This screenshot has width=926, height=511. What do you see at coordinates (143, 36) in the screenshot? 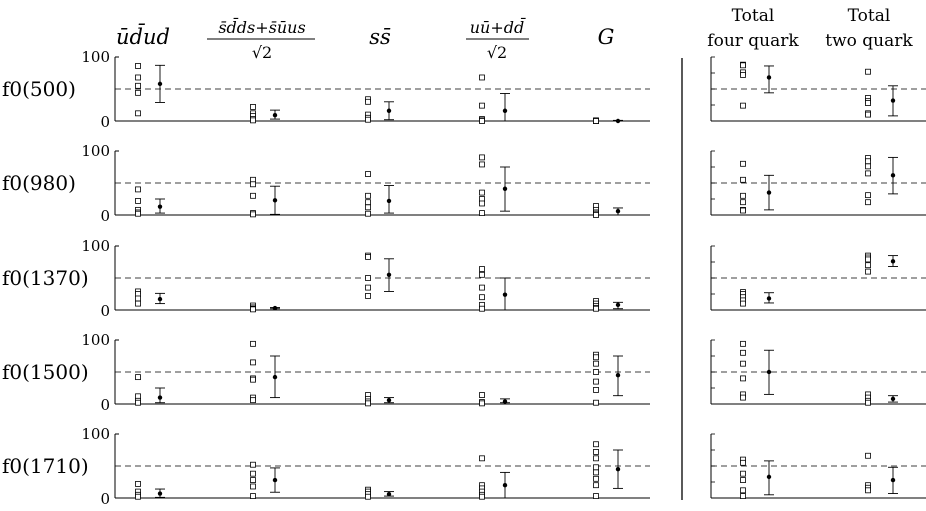
I see `header-uudud: ūd̄ud` at bounding box center [143, 36].